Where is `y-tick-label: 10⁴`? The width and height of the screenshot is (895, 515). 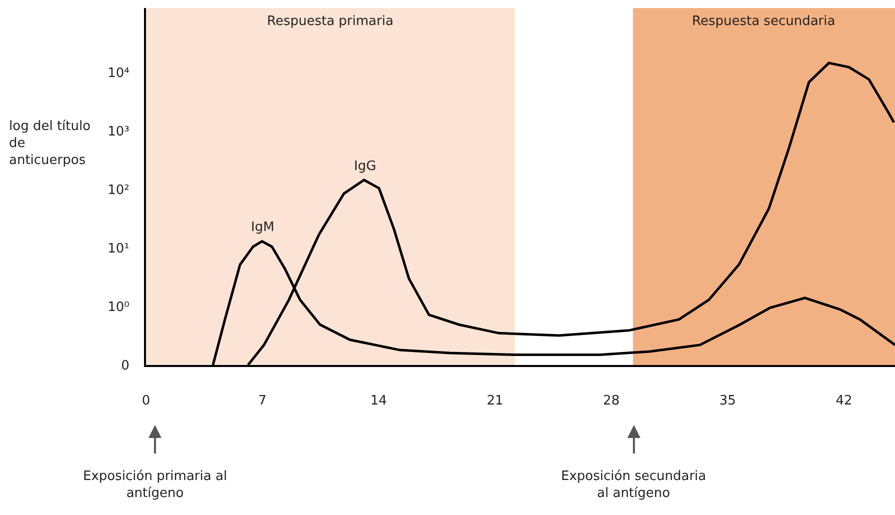
y-tick-label: 10⁴ is located at coordinates (119, 73).